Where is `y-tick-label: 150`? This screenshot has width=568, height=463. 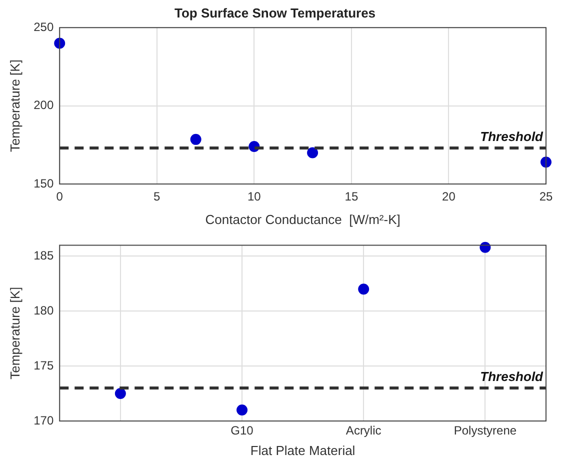
y-tick-label: 150 is located at coordinates (44, 183).